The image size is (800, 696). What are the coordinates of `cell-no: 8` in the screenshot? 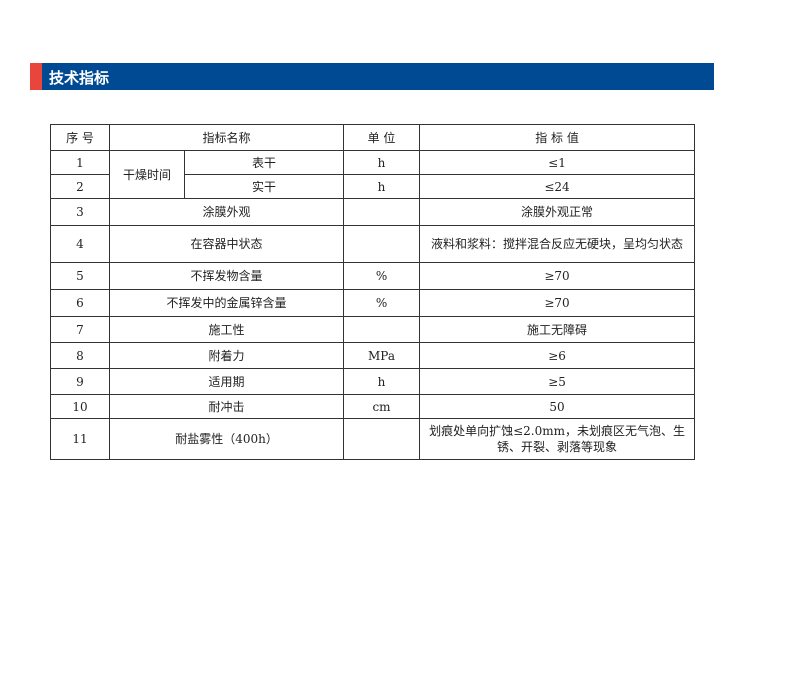 It's located at (80, 355).